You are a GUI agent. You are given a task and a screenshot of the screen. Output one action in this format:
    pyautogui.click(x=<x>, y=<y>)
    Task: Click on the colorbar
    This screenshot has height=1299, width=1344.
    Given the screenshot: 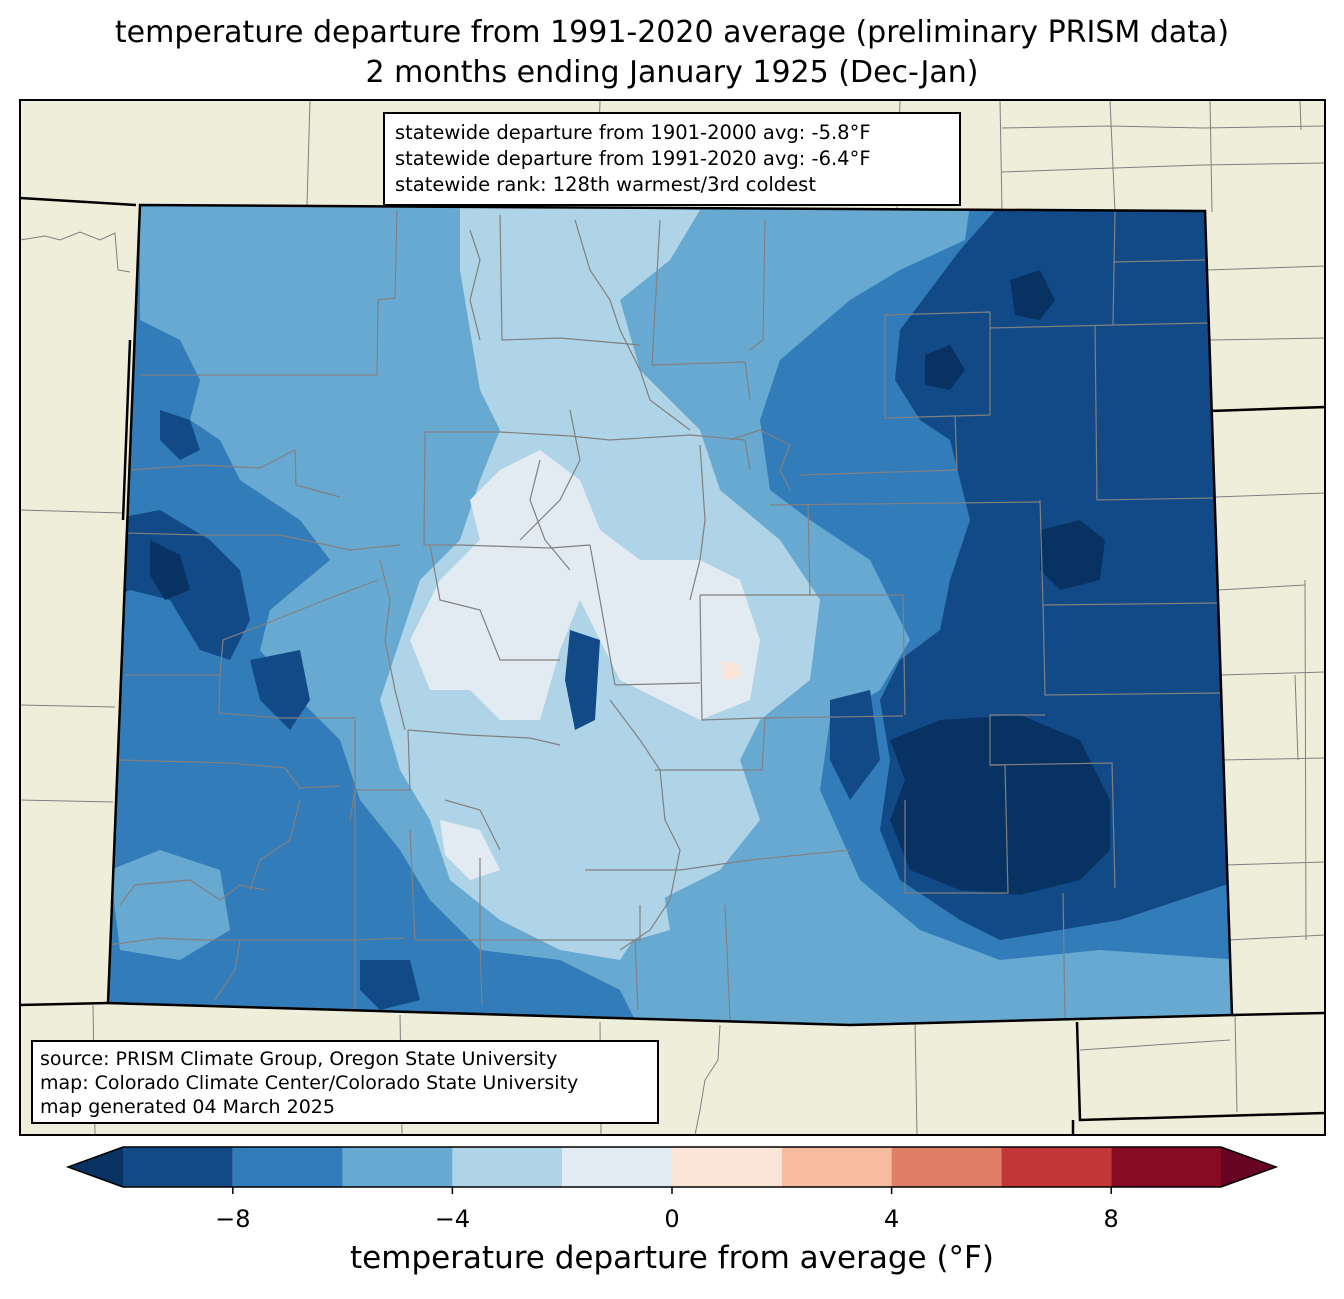 What is the action you would take?
    pyautogui.click(x=672, y=1170)
    